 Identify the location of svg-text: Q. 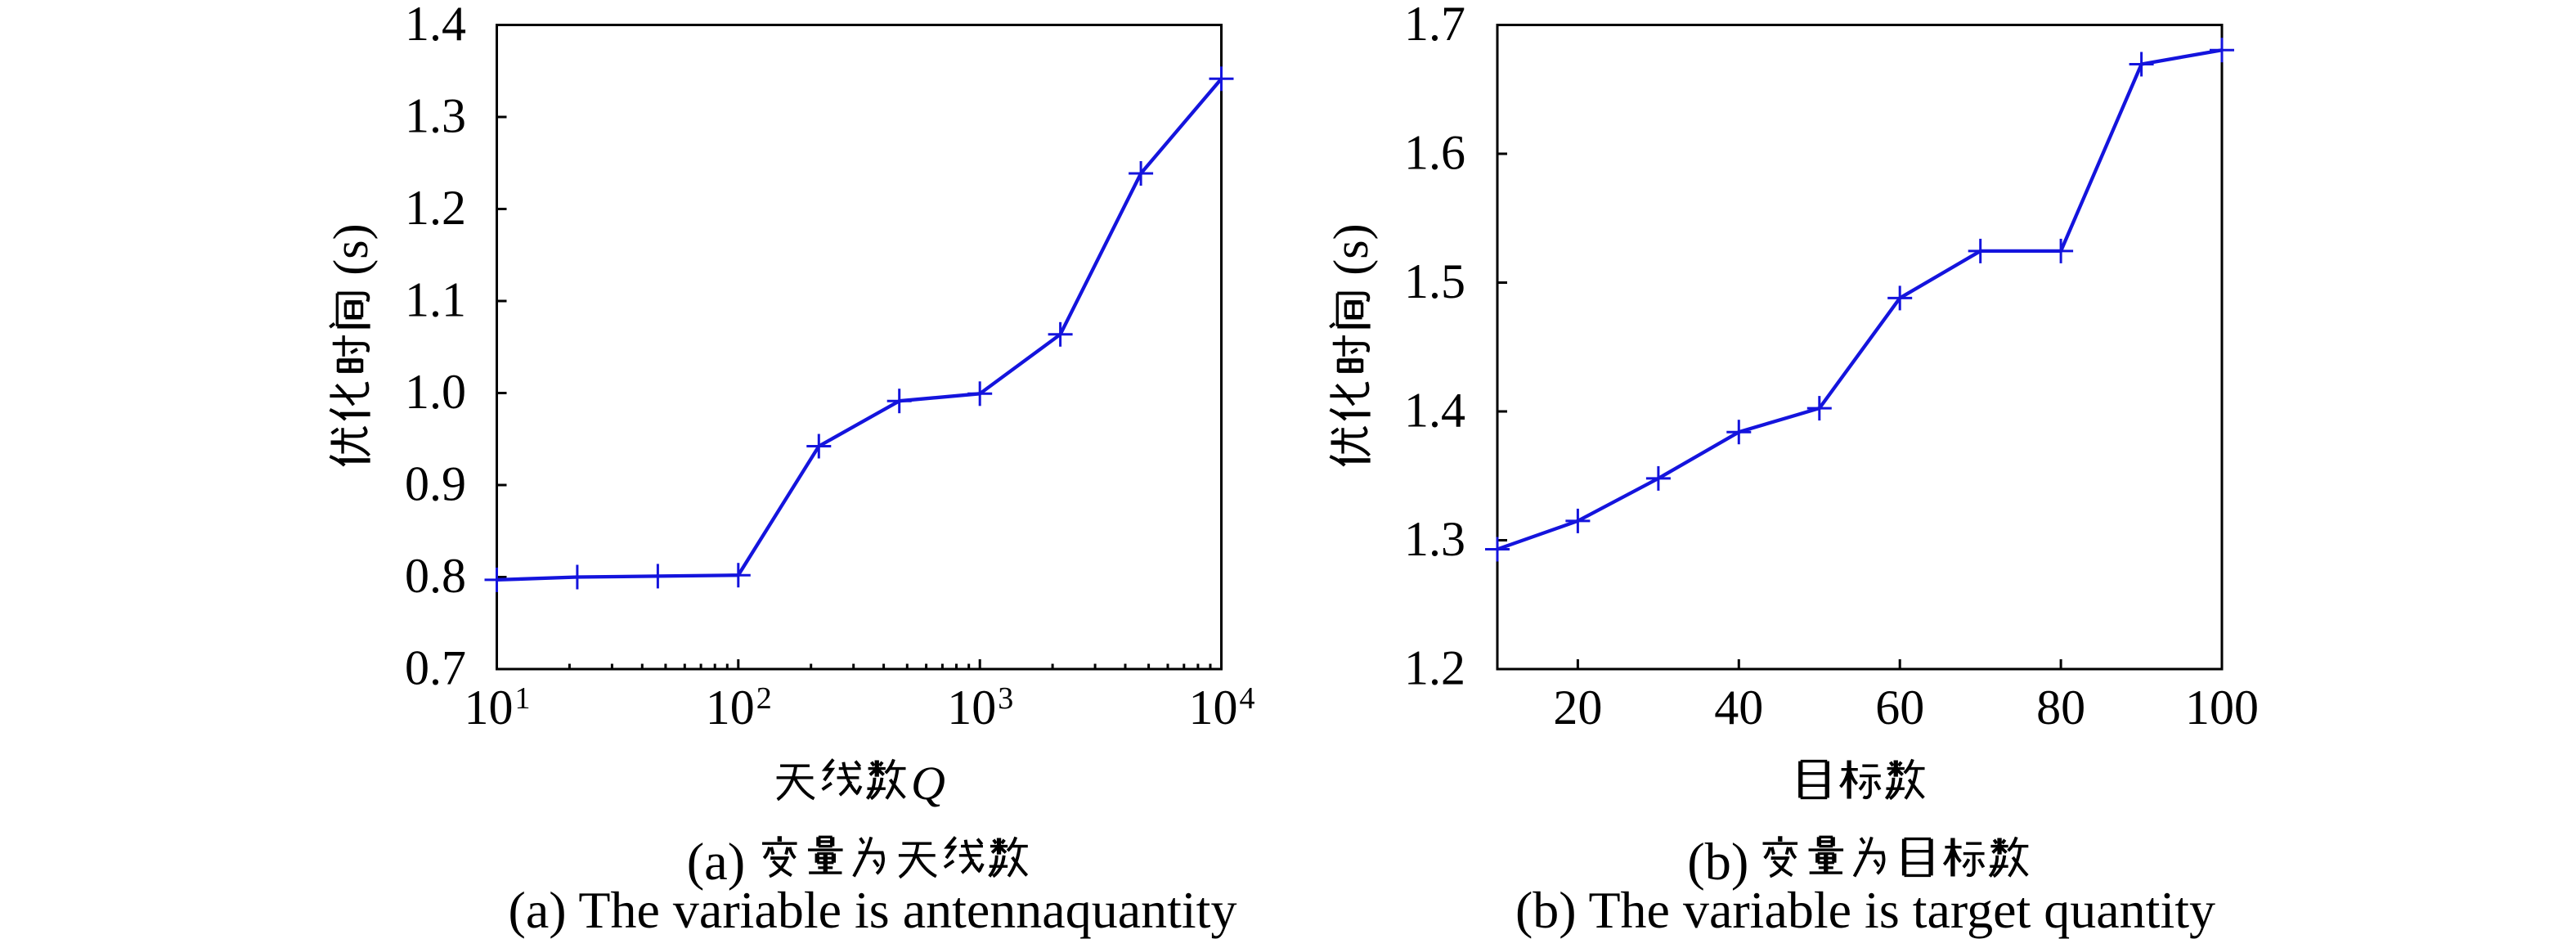
(928, 783).